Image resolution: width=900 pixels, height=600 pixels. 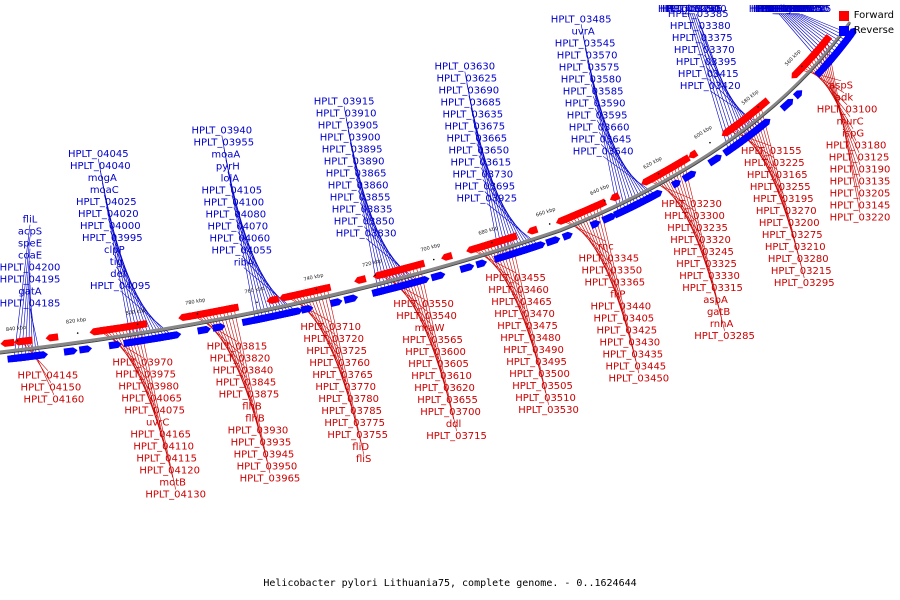 I want to click on gene-label: HPLT_03415, so click(x=708, y=74).